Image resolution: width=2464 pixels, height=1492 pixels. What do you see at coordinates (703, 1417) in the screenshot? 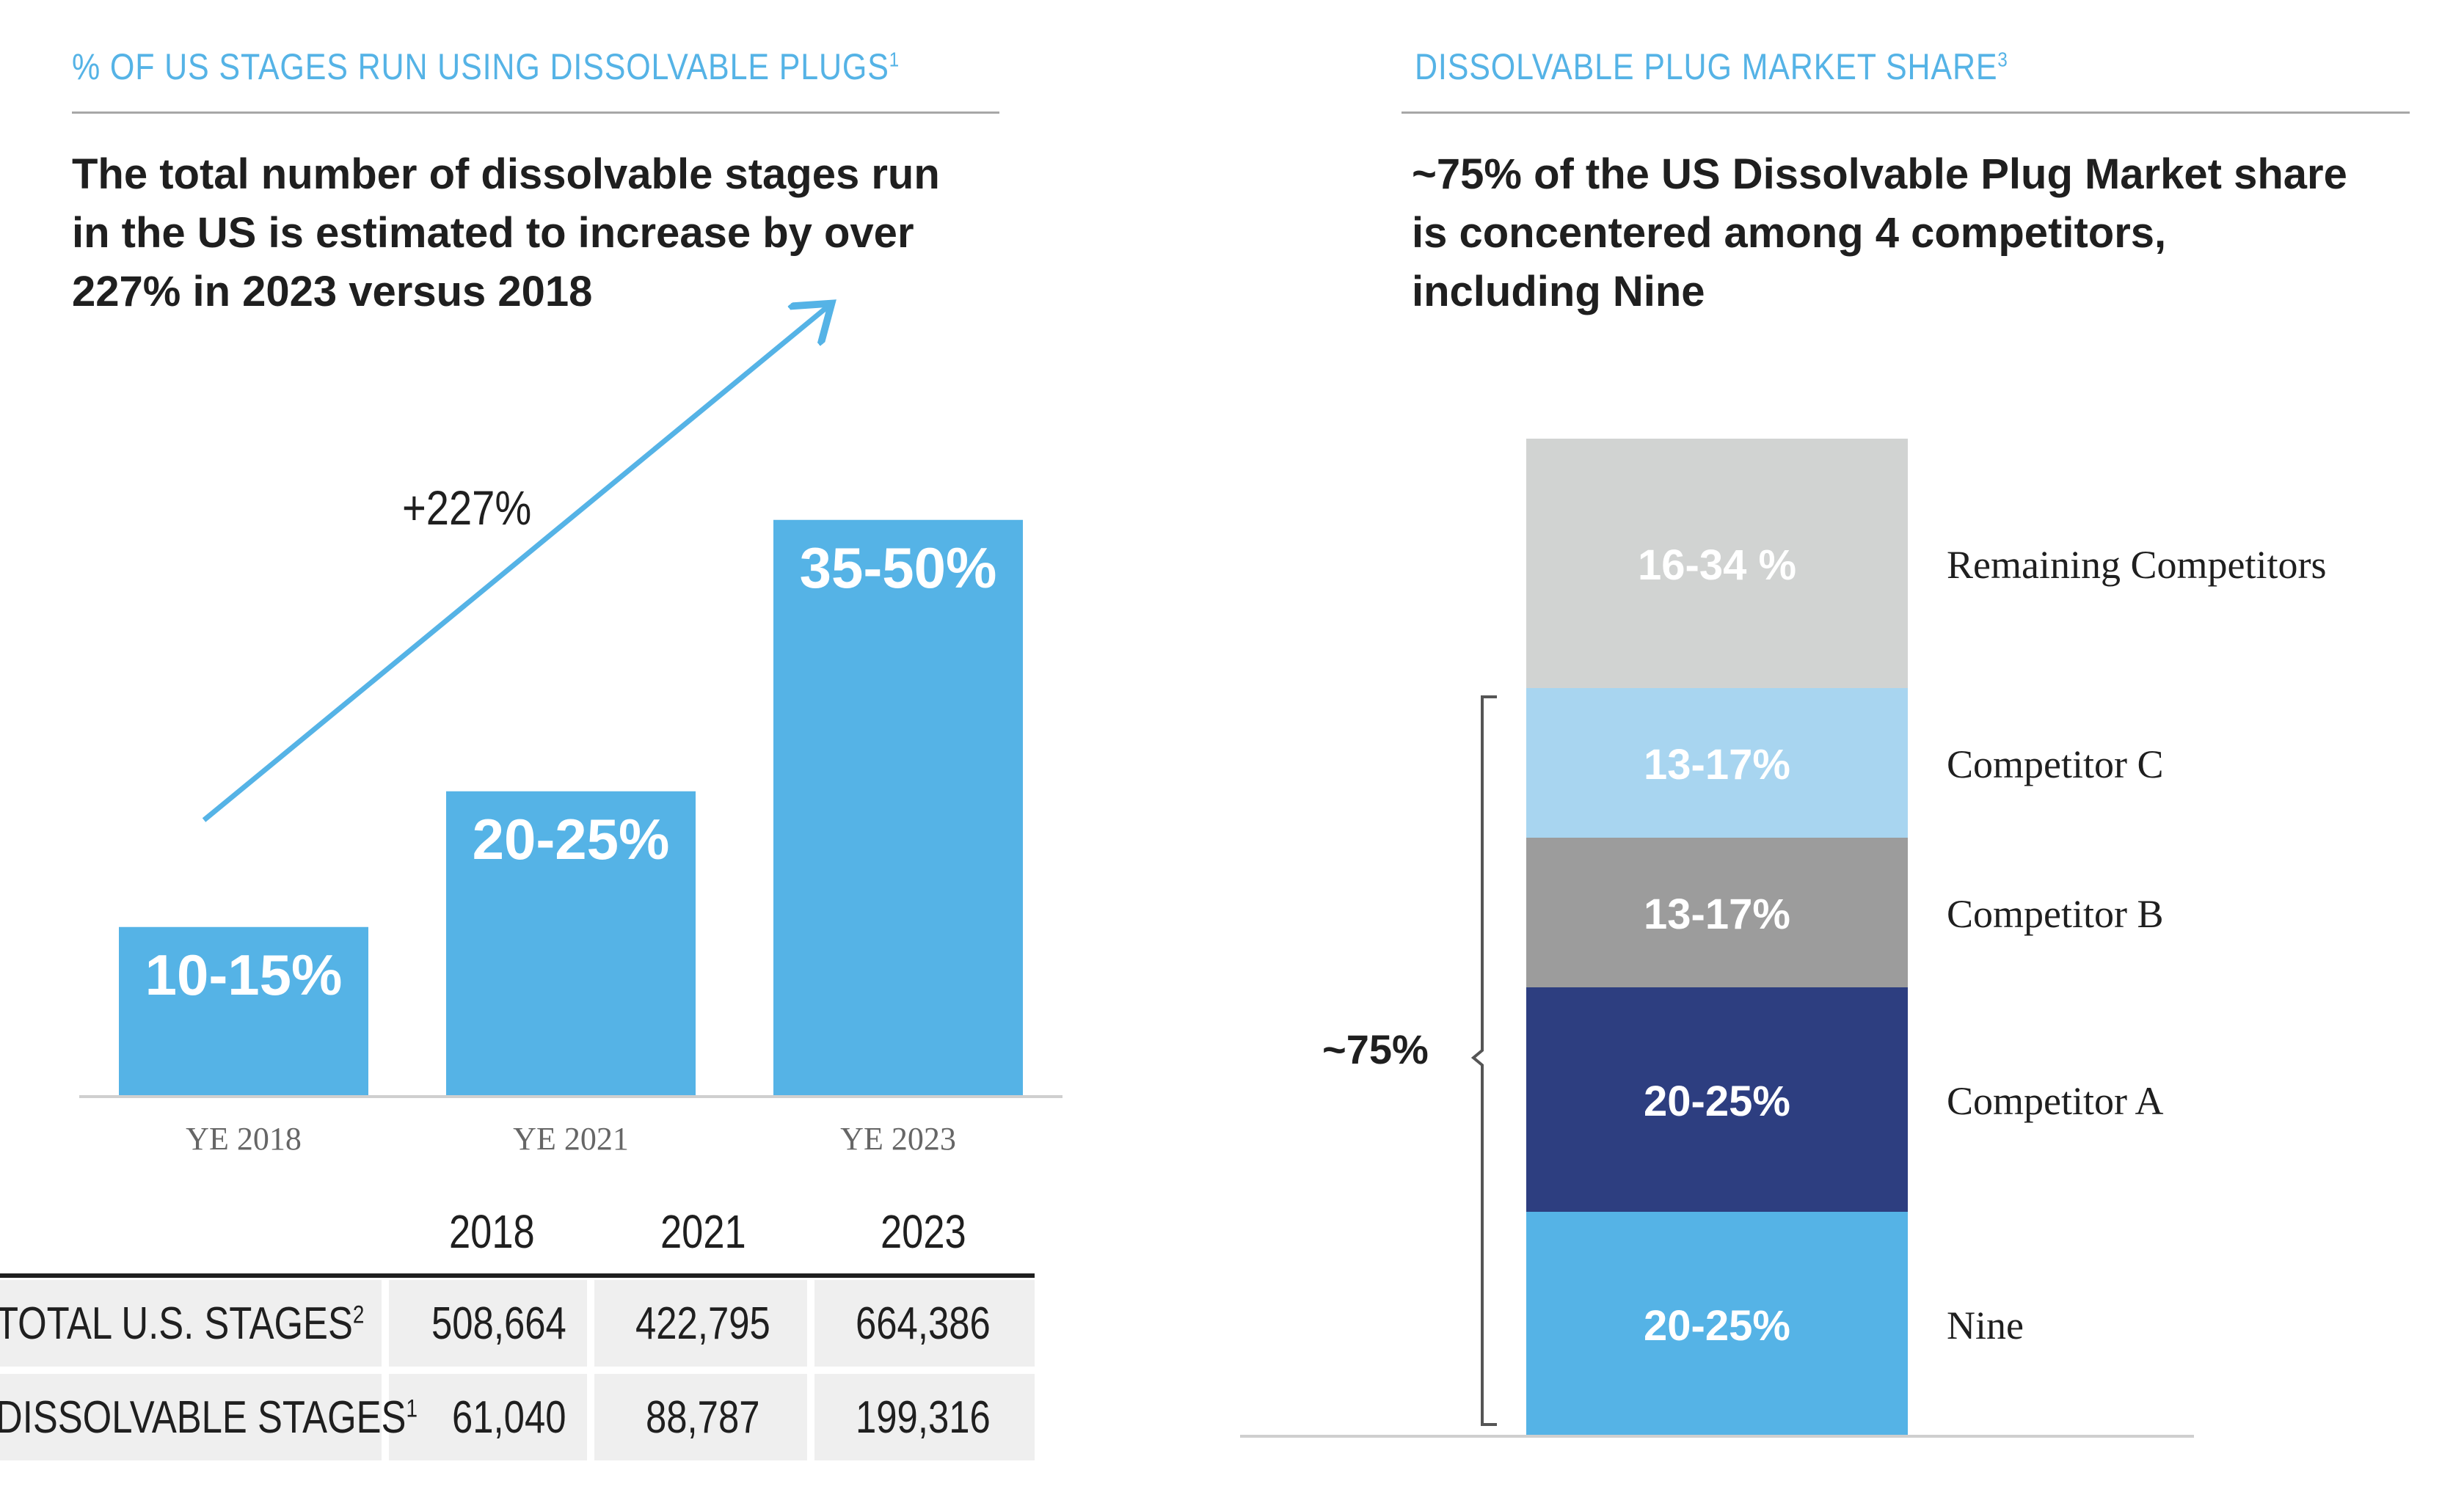
I see `cell-dissolvable-2021: 88,787` at bounding box center [703, 1417].